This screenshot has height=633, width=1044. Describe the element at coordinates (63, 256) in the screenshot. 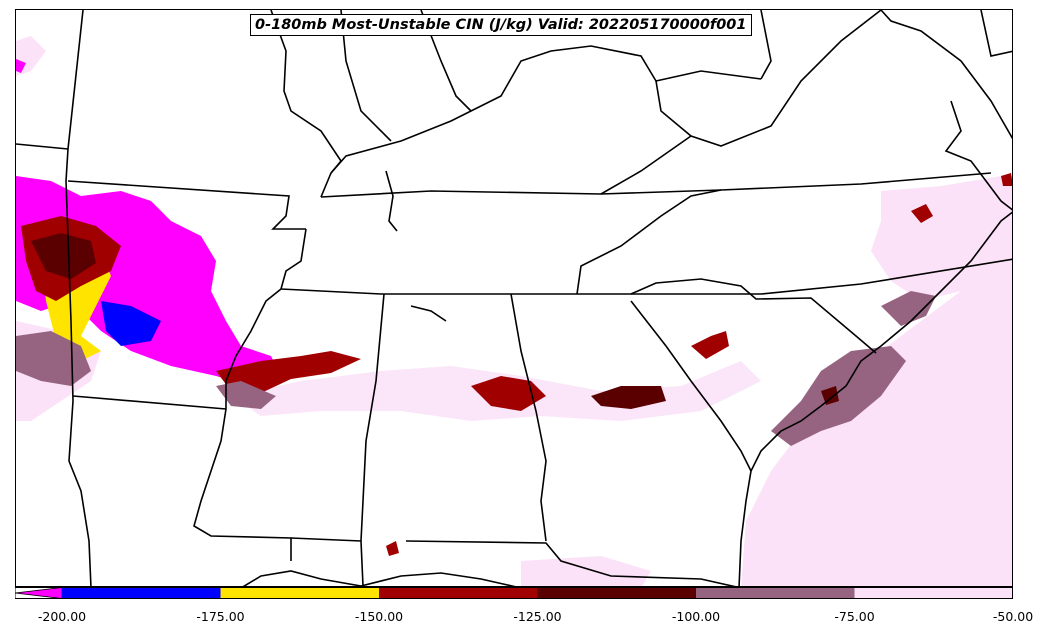

I see `dark-red-core` at that location.